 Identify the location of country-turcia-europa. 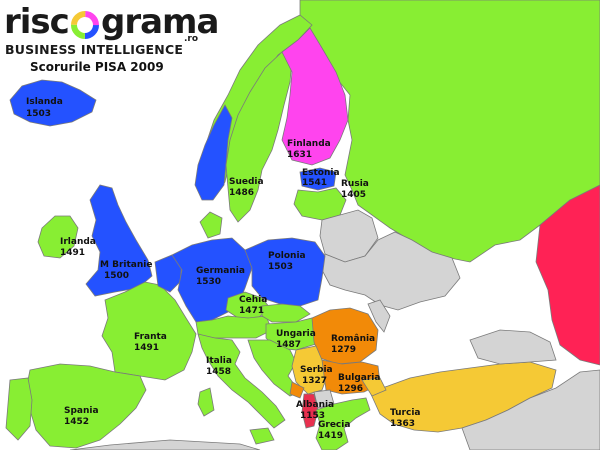
(374, 387).